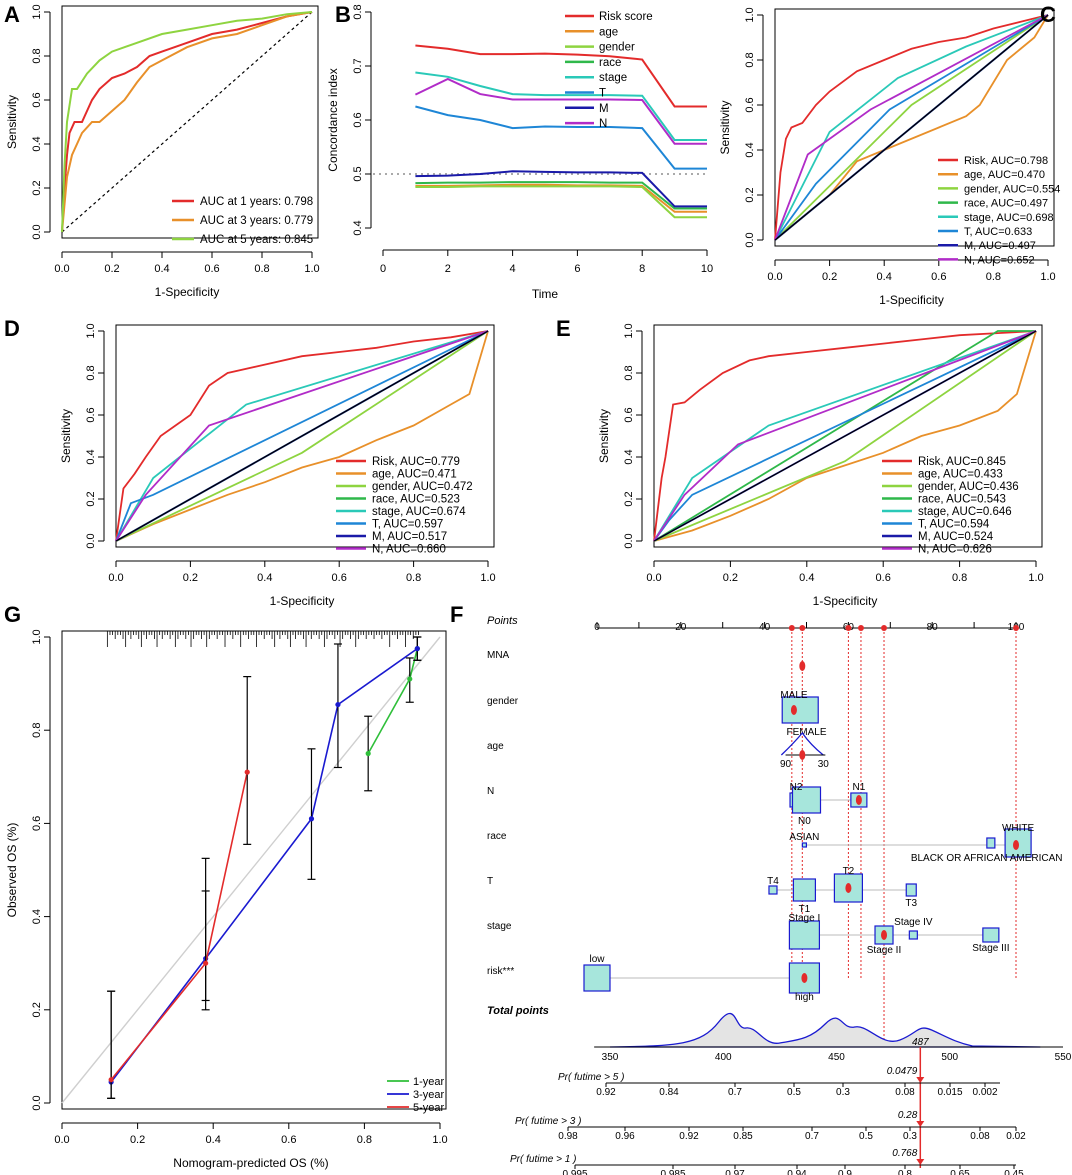 The image size is (1072, 1175). What do you see at coordinates (905, 1092) in the screenshot?
I see `prob-tick-label: 0.08` at bounding box center [905, 1092].